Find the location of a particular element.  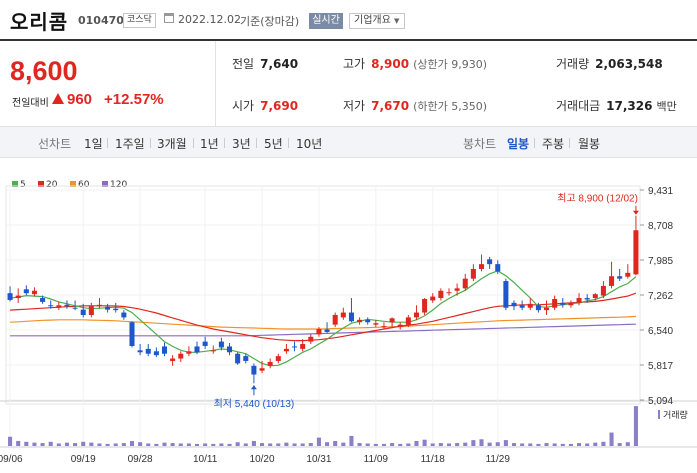

y-tick-label: 5,094 is located at coordinates (660, 401).